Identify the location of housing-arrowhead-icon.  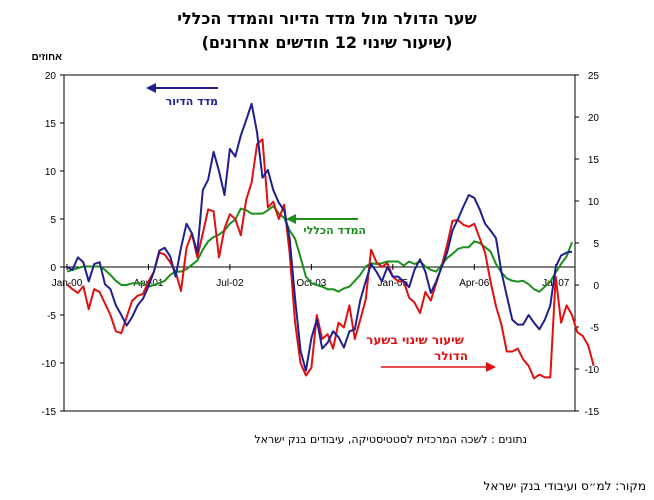
(151, 88).